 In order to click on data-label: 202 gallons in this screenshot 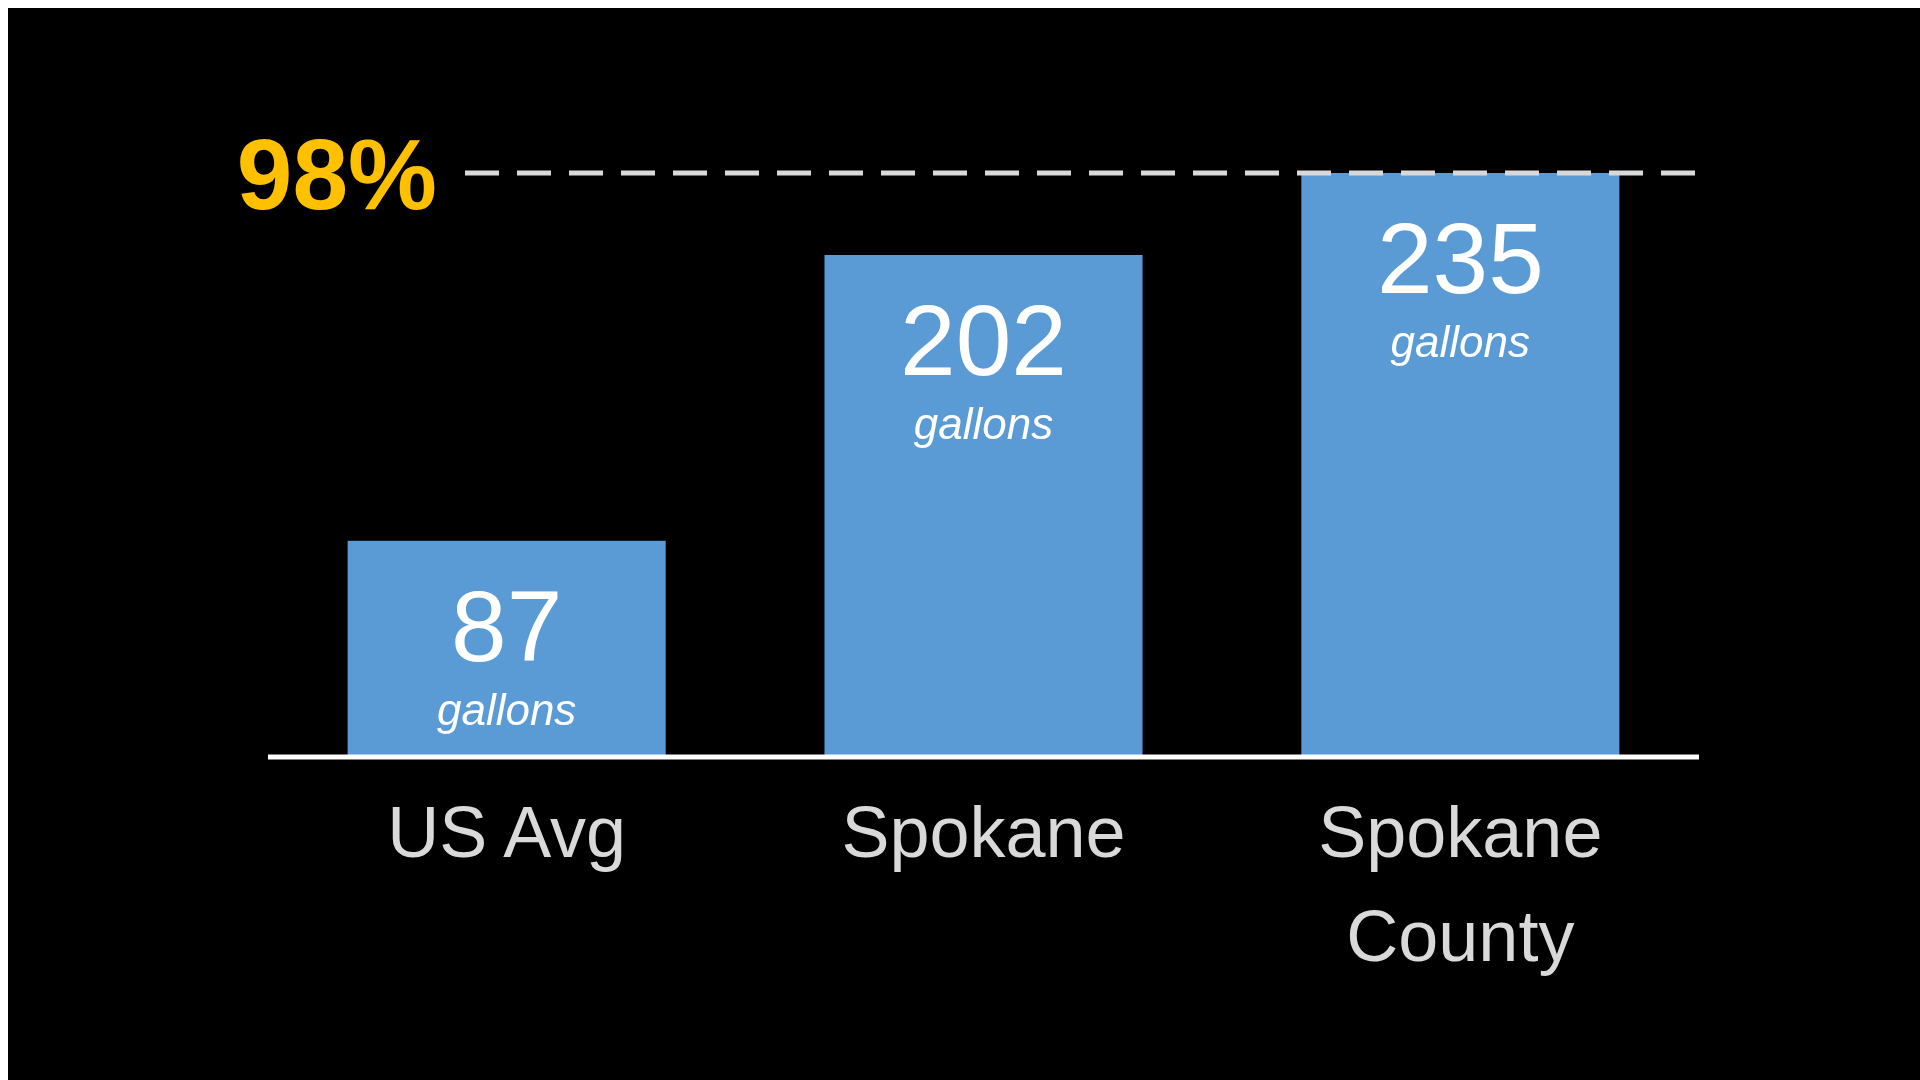, I will do `click(983, 366)`.